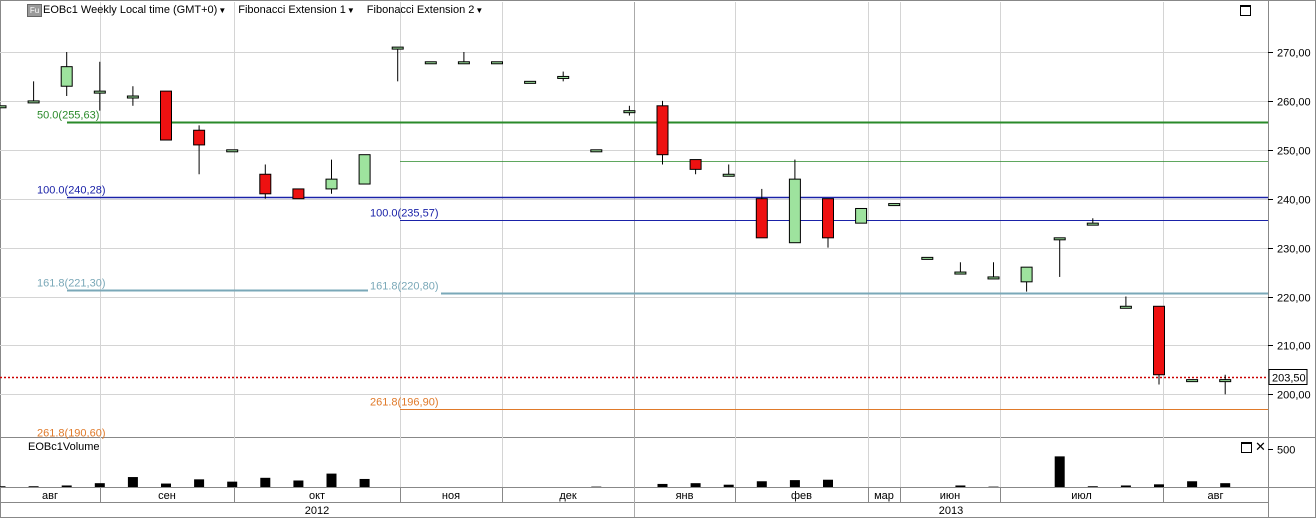 Image resolution: width=1316 pixels, height=518 pixels. What do you see at coordinates (1081, 496) in the screenshot?
I see `month-label: июл` at bounding box center [1081, 496].